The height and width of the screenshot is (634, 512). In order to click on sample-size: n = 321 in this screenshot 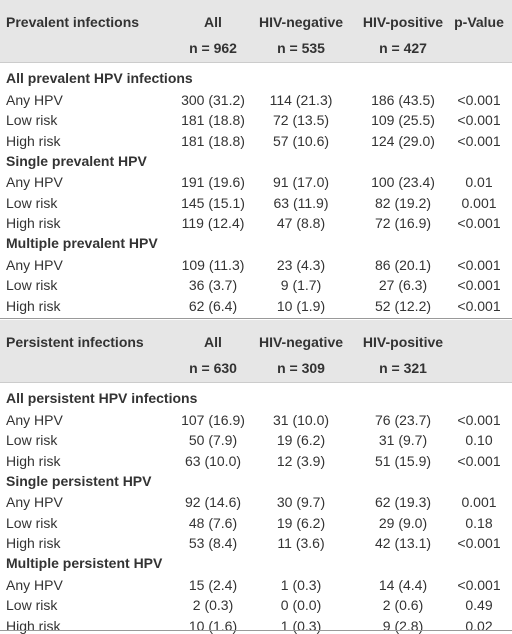, I will do `click(403, 368)`.